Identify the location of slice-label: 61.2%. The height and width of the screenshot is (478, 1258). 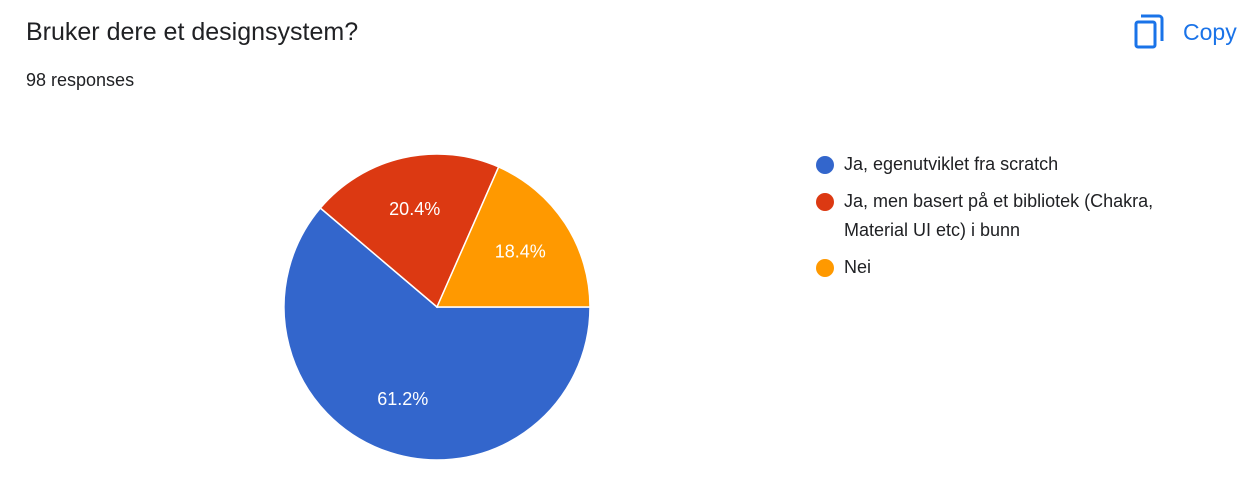
(402, 399).